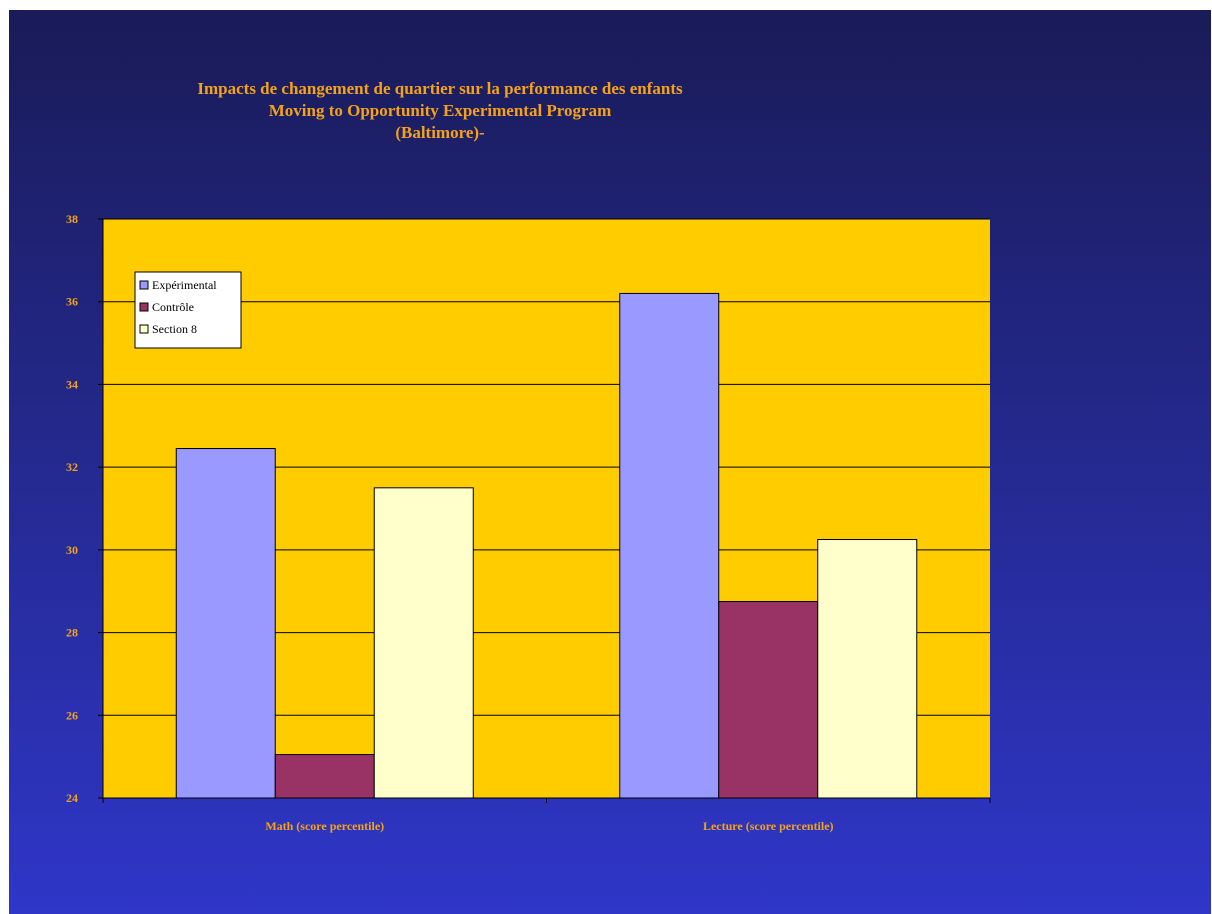 This screenshot has width=1212, height=914. Describe the element at coordinates (184, 285) in the screenshot. I see `legend-label: Expérimental` at that location.